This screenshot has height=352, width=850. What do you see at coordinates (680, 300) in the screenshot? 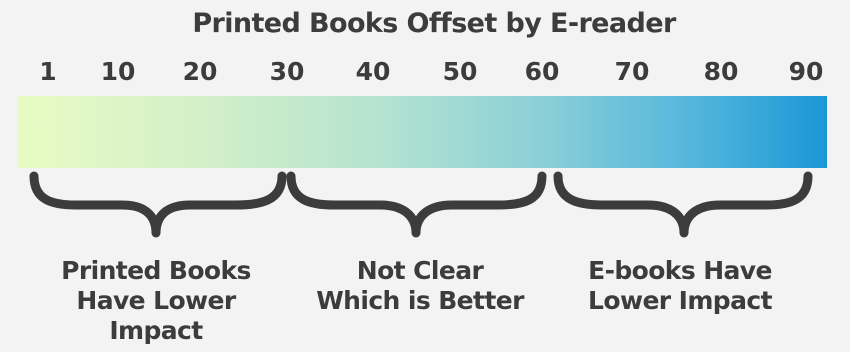
I see `range-label-line: Lower Impact` at bounding box center [680, 300].